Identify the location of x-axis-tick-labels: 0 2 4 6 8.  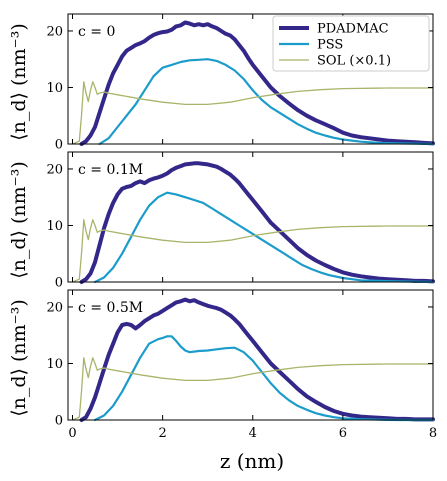
(252, 433).